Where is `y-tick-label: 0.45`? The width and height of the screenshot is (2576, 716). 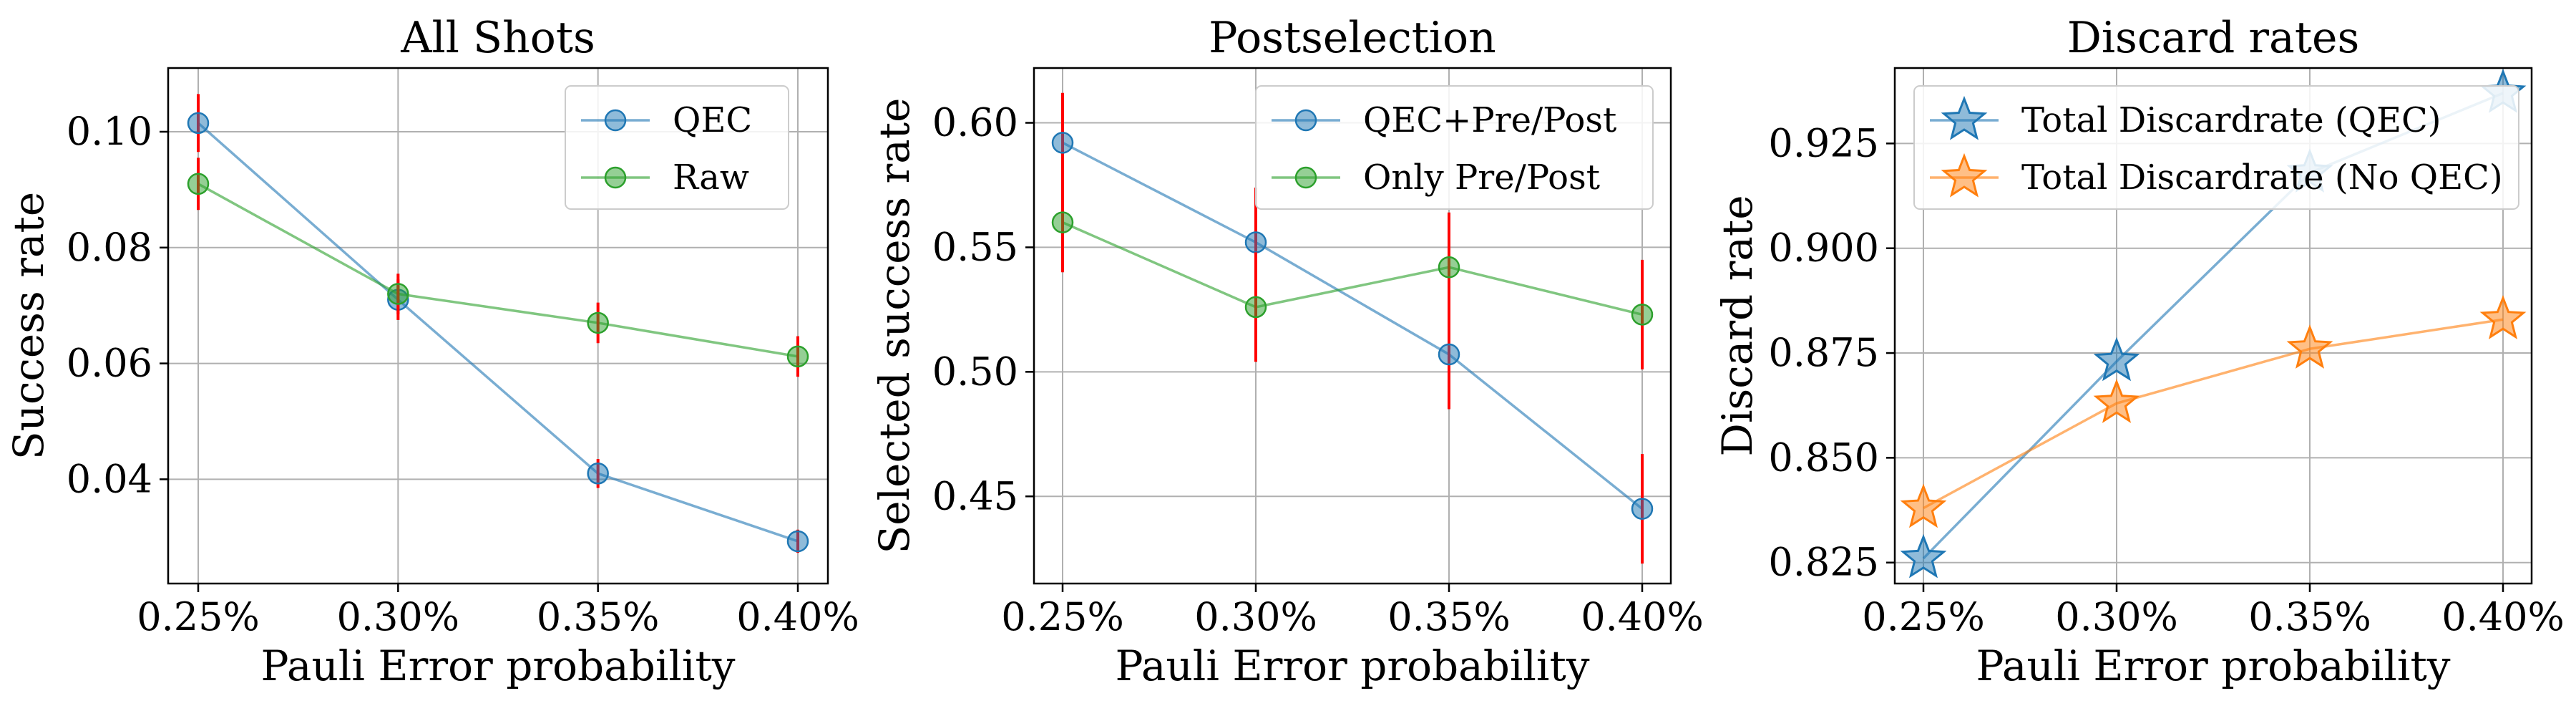 y-tick-label: 0.45 is located at coordinates (975, 495).